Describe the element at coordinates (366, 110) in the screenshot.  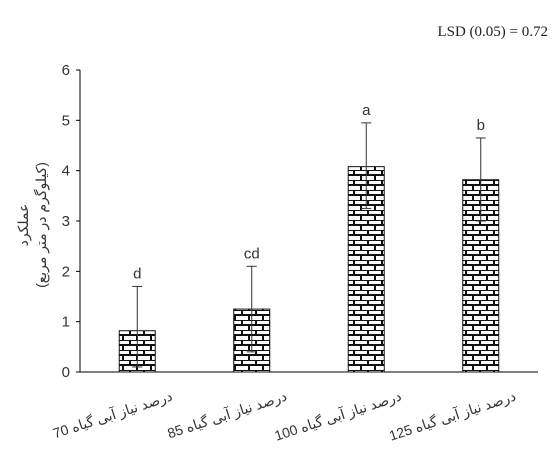
I see `significance-letter: a` at that location.